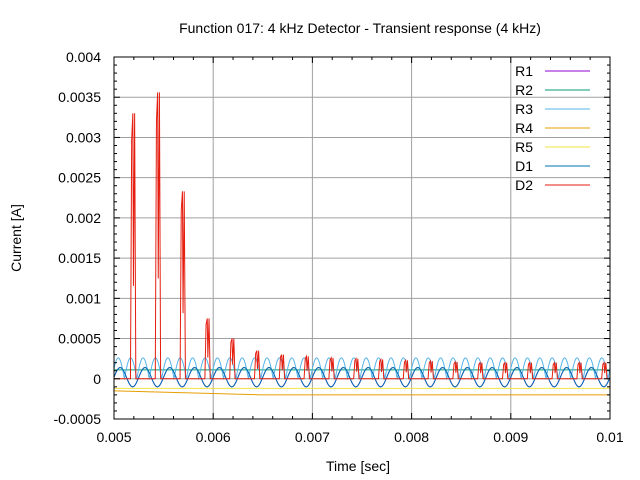 The height and width of the screenshot is (480, 640). What do you see at coordinates (361, 393) in the screenshot?
I see `series-line-r4` at bounding box center [361, 393].